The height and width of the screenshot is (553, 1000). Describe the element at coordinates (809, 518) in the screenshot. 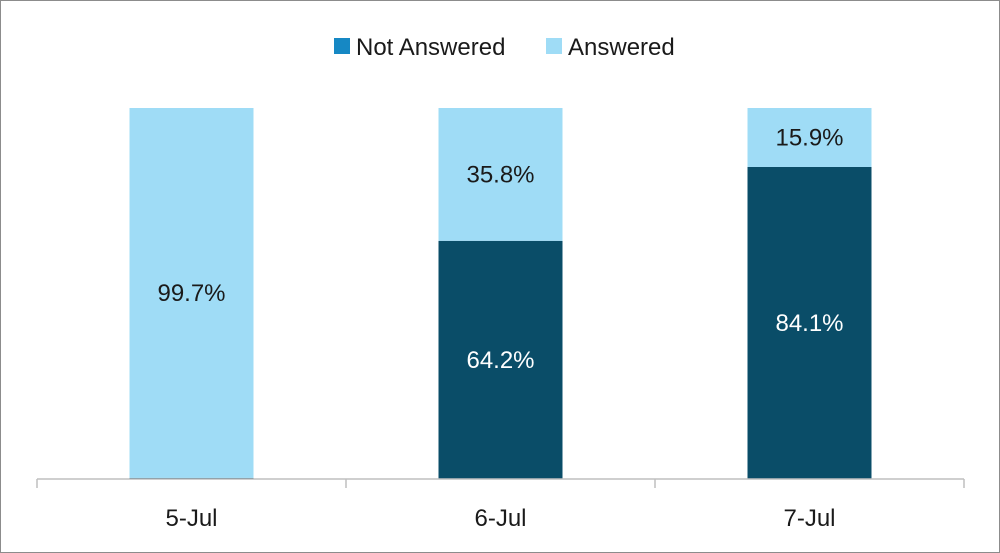

I see `x-tick-label-7-jul: 7-Jul` at that location.